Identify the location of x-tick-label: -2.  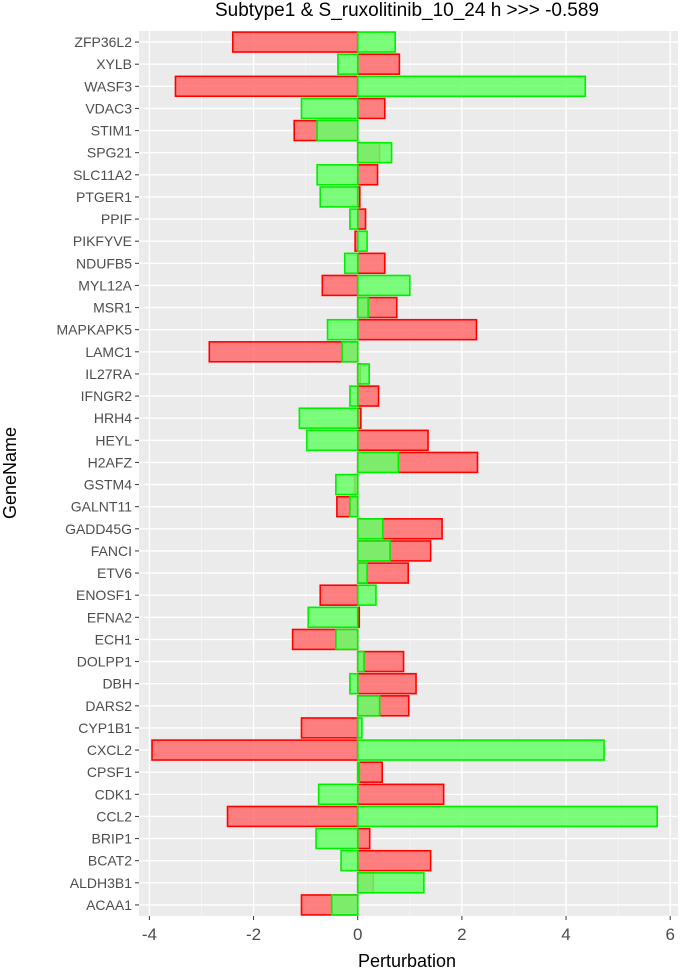
(253, 934).